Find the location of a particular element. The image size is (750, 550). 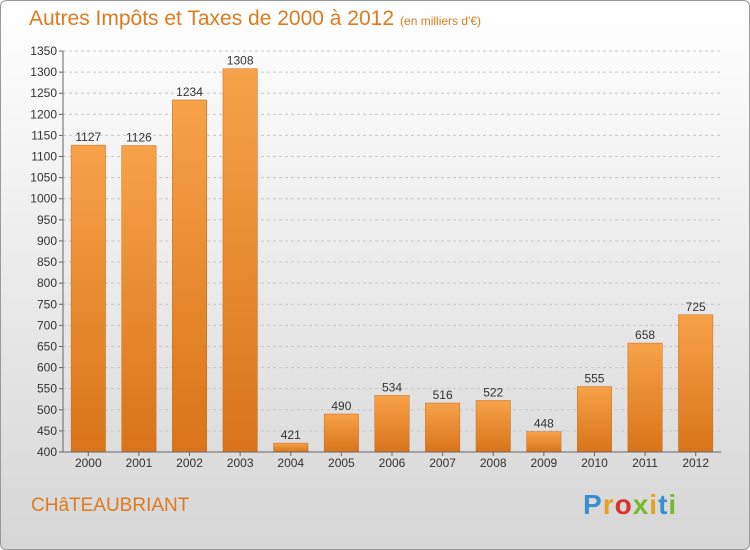

x-tick-label: 2000 is located at coordinates (88, 463).